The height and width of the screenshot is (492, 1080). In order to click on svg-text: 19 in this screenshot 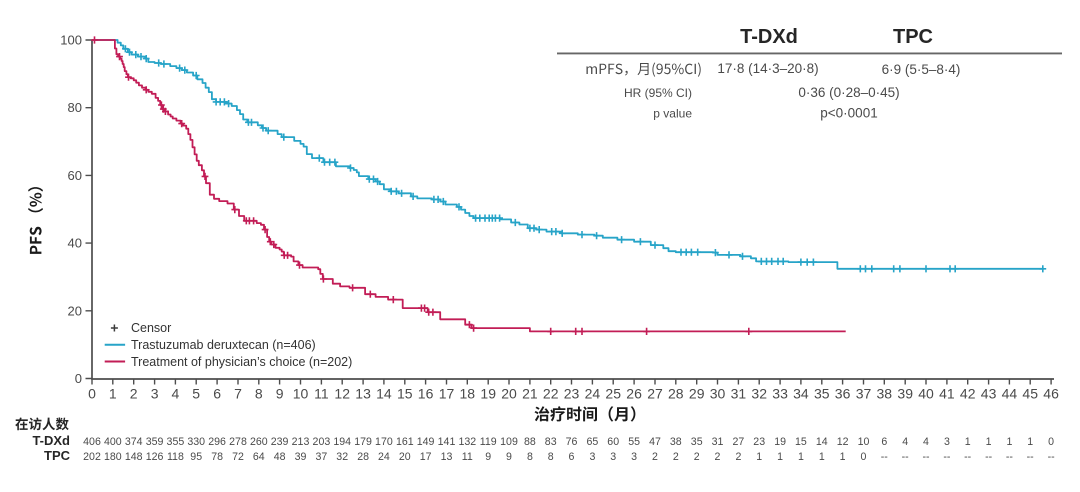, I will do `click(488, 393)`.